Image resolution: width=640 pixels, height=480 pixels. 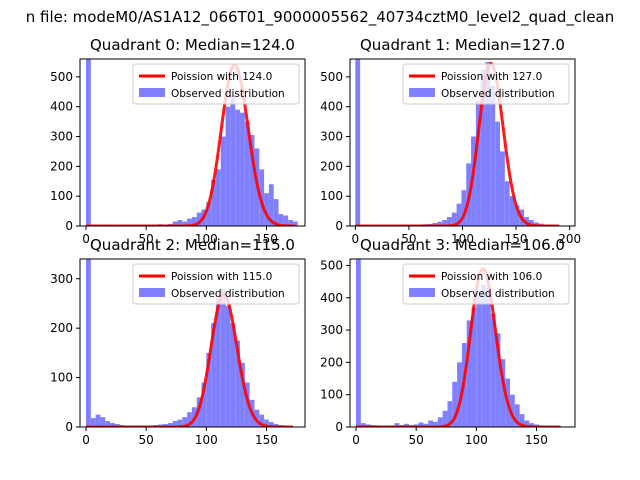 I want to click on poisson-line, so click(x=458, y=347).